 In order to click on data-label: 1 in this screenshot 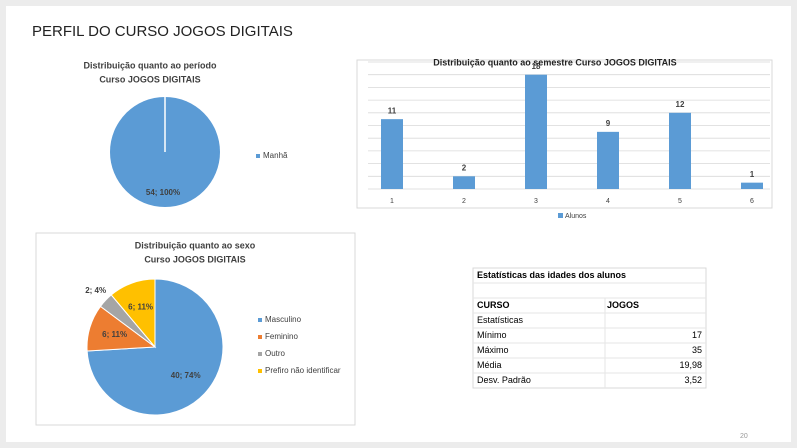, I will do `click(752, 174)`.